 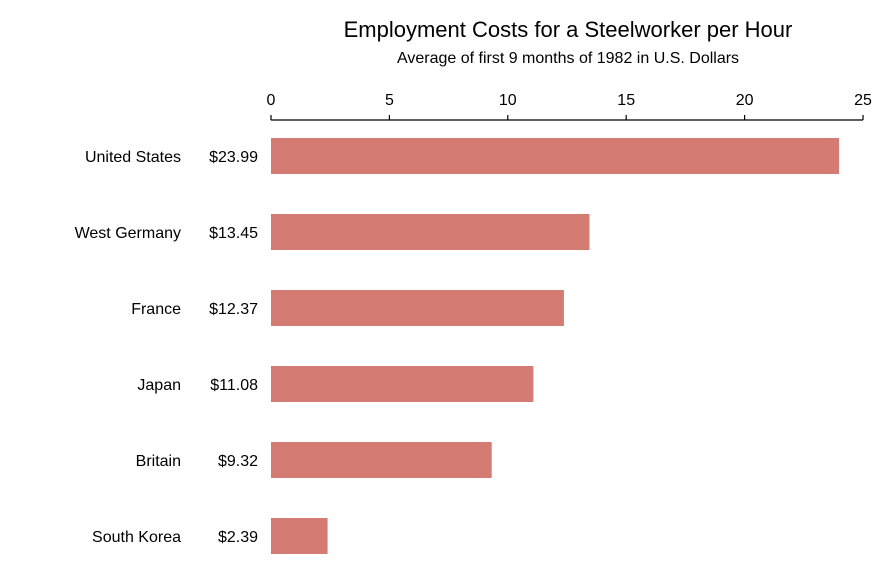 What do you see at coordinates (389, 100) in the screenshot?
I see `x-tick-label: 5` at bounding box center [389, 100].